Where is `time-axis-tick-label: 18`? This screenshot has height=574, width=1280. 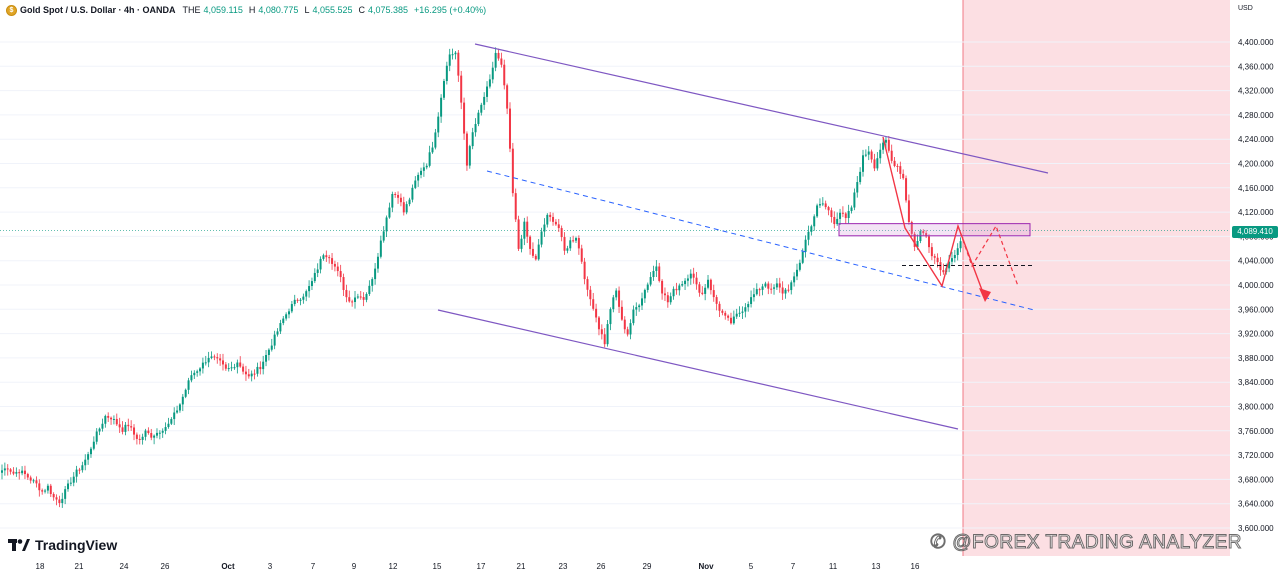
time-axis-tick-label: 18 is located at coordinates (40, 566).